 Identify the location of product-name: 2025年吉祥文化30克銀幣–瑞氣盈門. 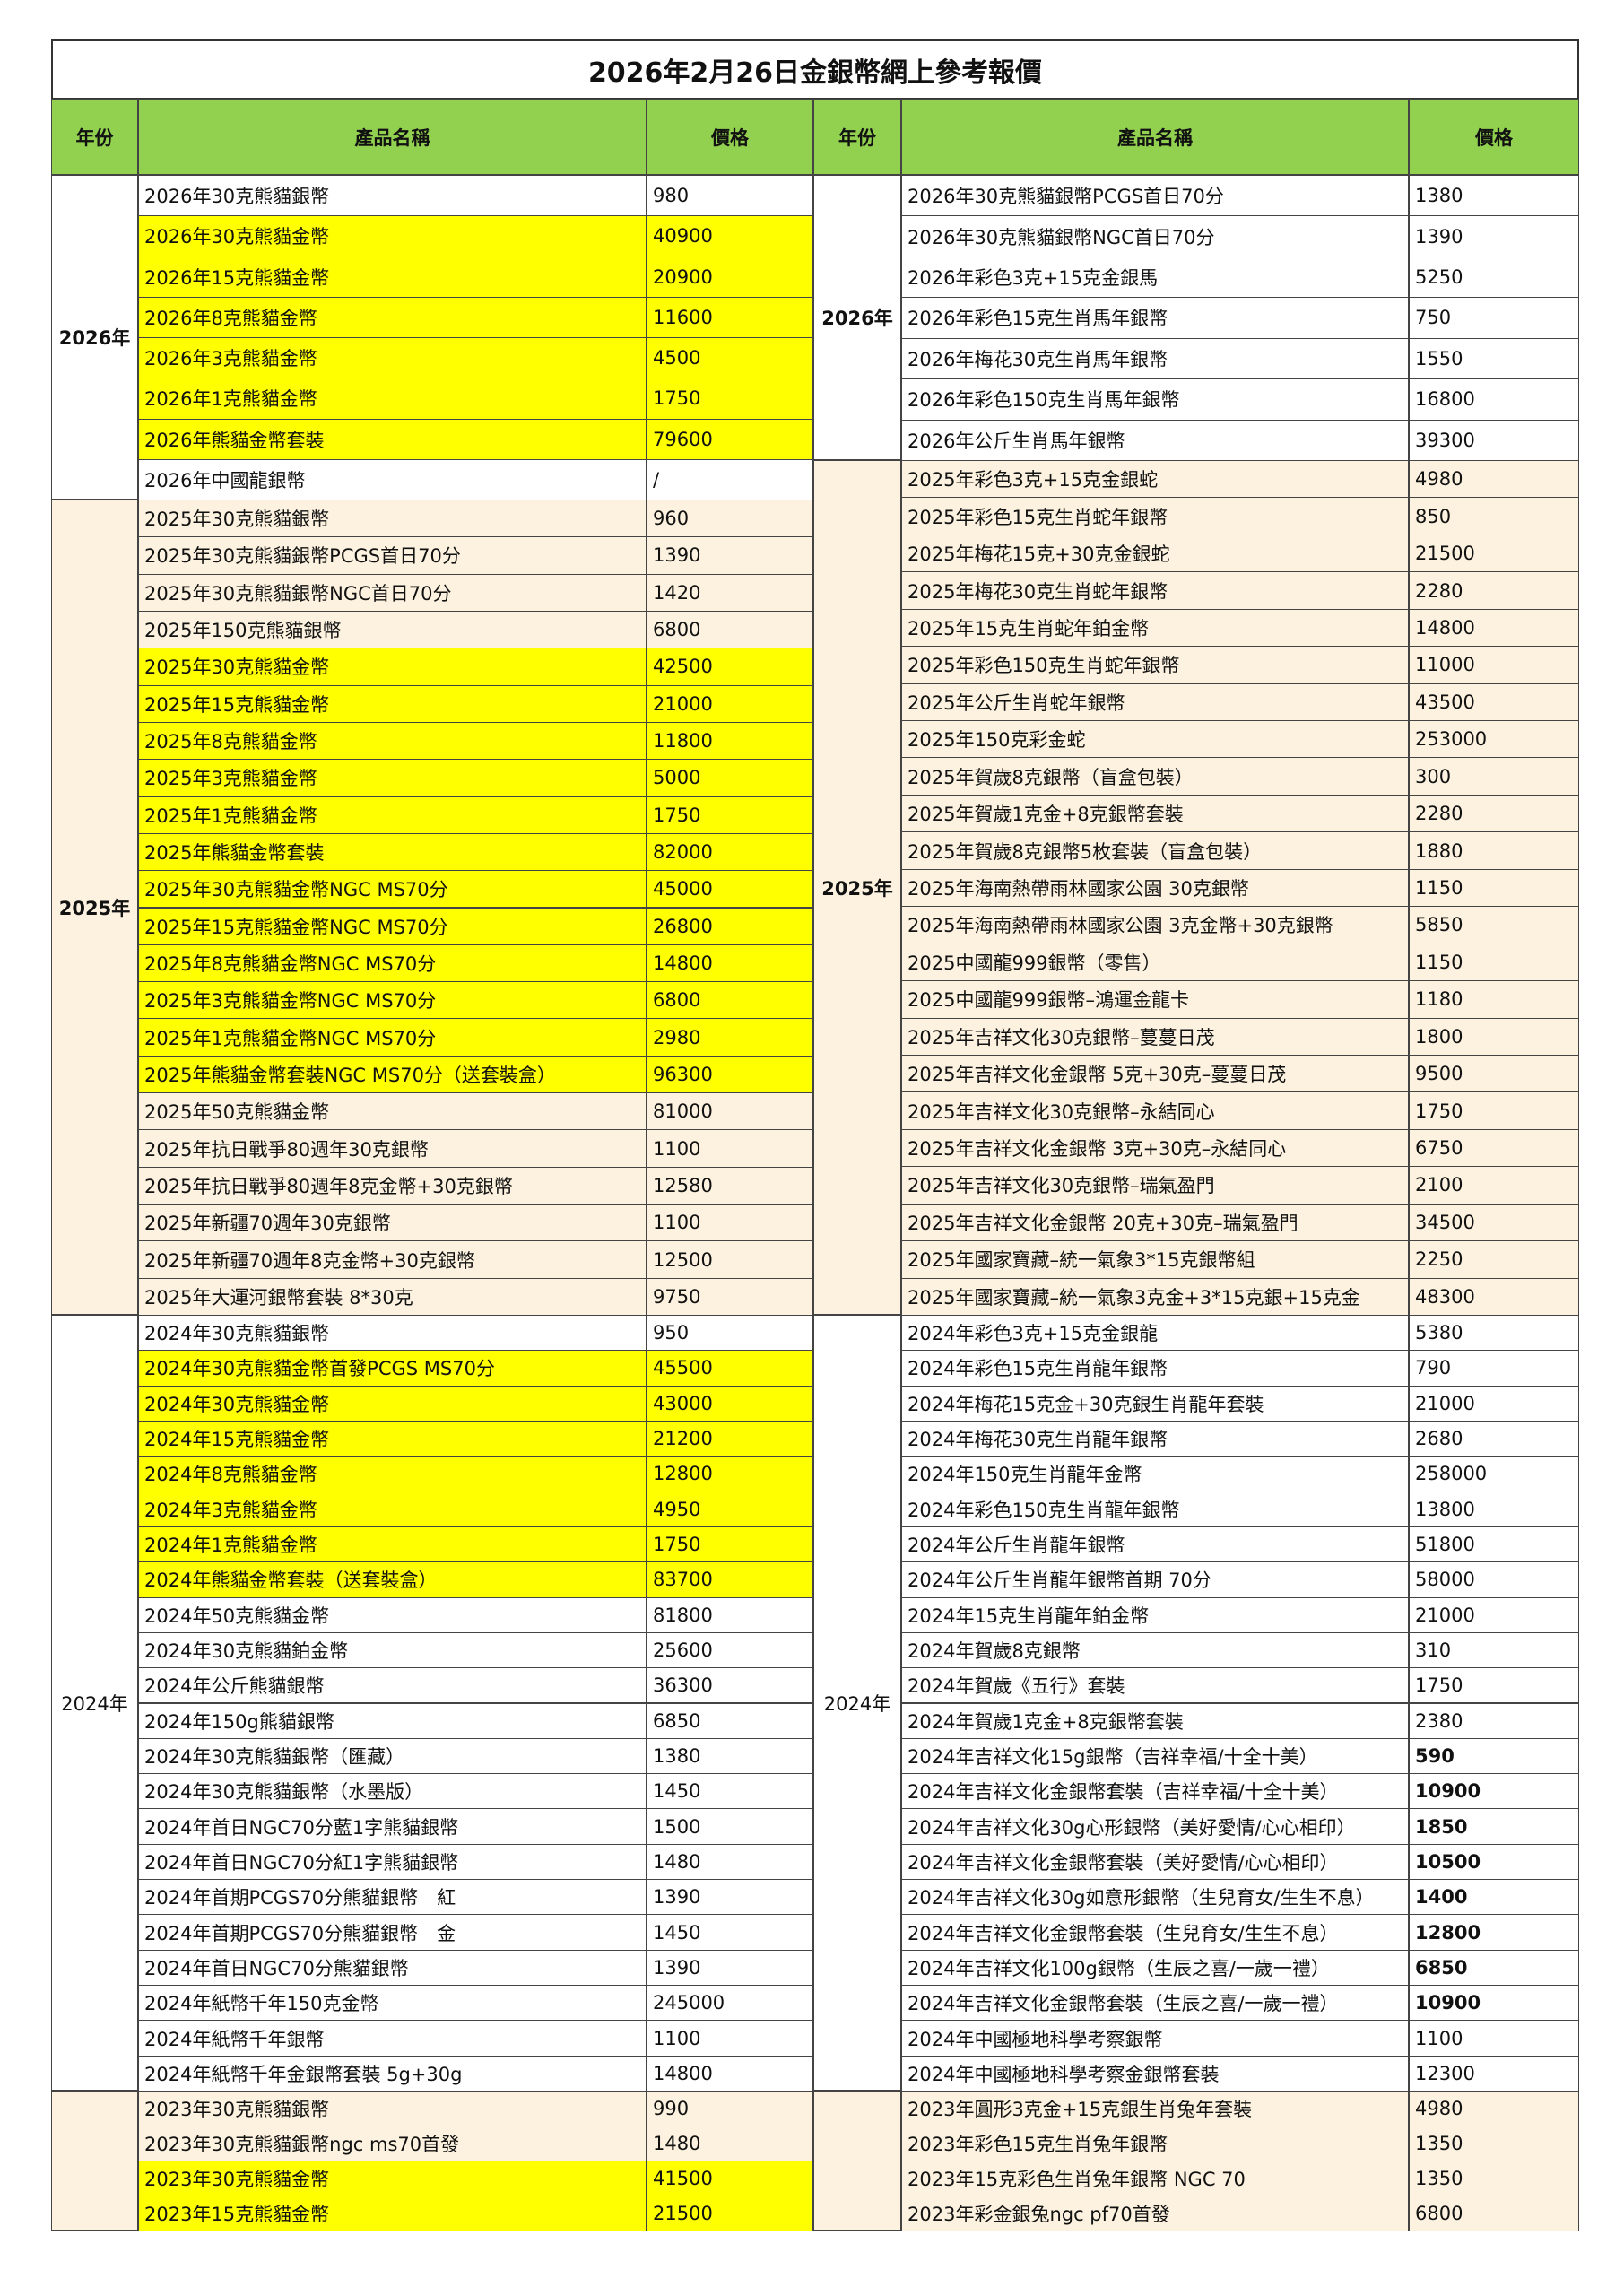
(1155, 1185).